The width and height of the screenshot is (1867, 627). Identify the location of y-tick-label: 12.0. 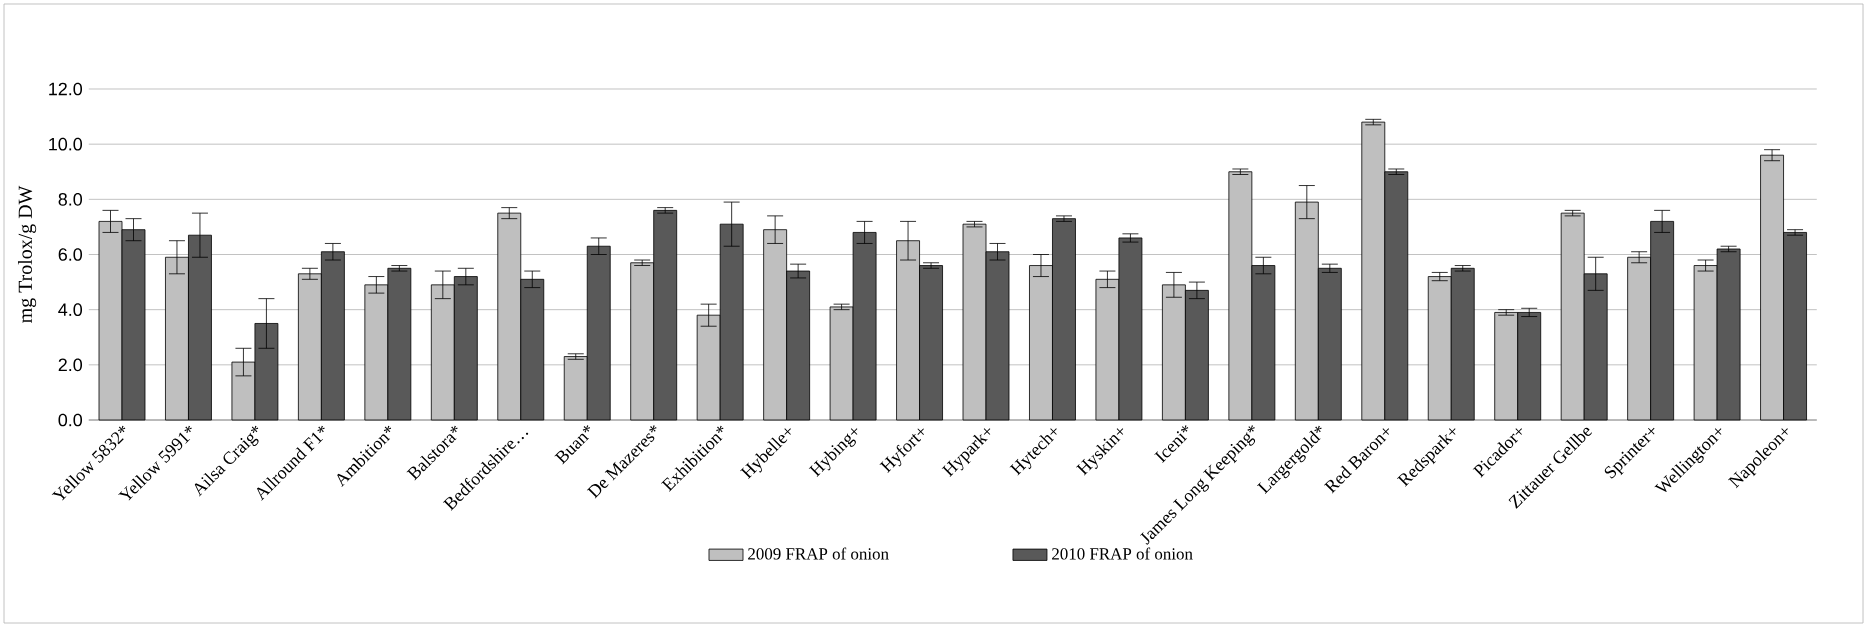
(66, 89).